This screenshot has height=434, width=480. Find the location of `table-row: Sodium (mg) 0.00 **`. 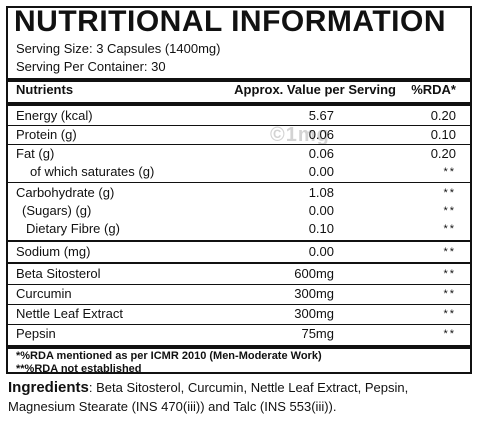

table-row: Sodium (mg) 0.00 ** is located at coordinates (239, 252).